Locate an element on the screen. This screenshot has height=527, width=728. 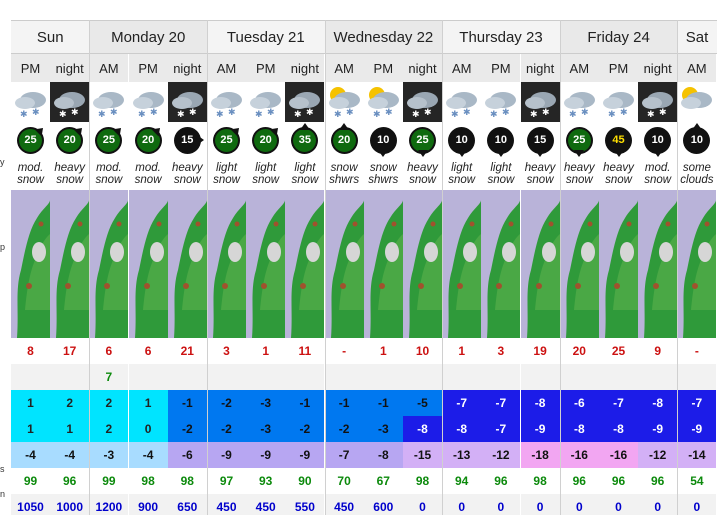
snowfall-value: - is located at coordinates (344, 351).